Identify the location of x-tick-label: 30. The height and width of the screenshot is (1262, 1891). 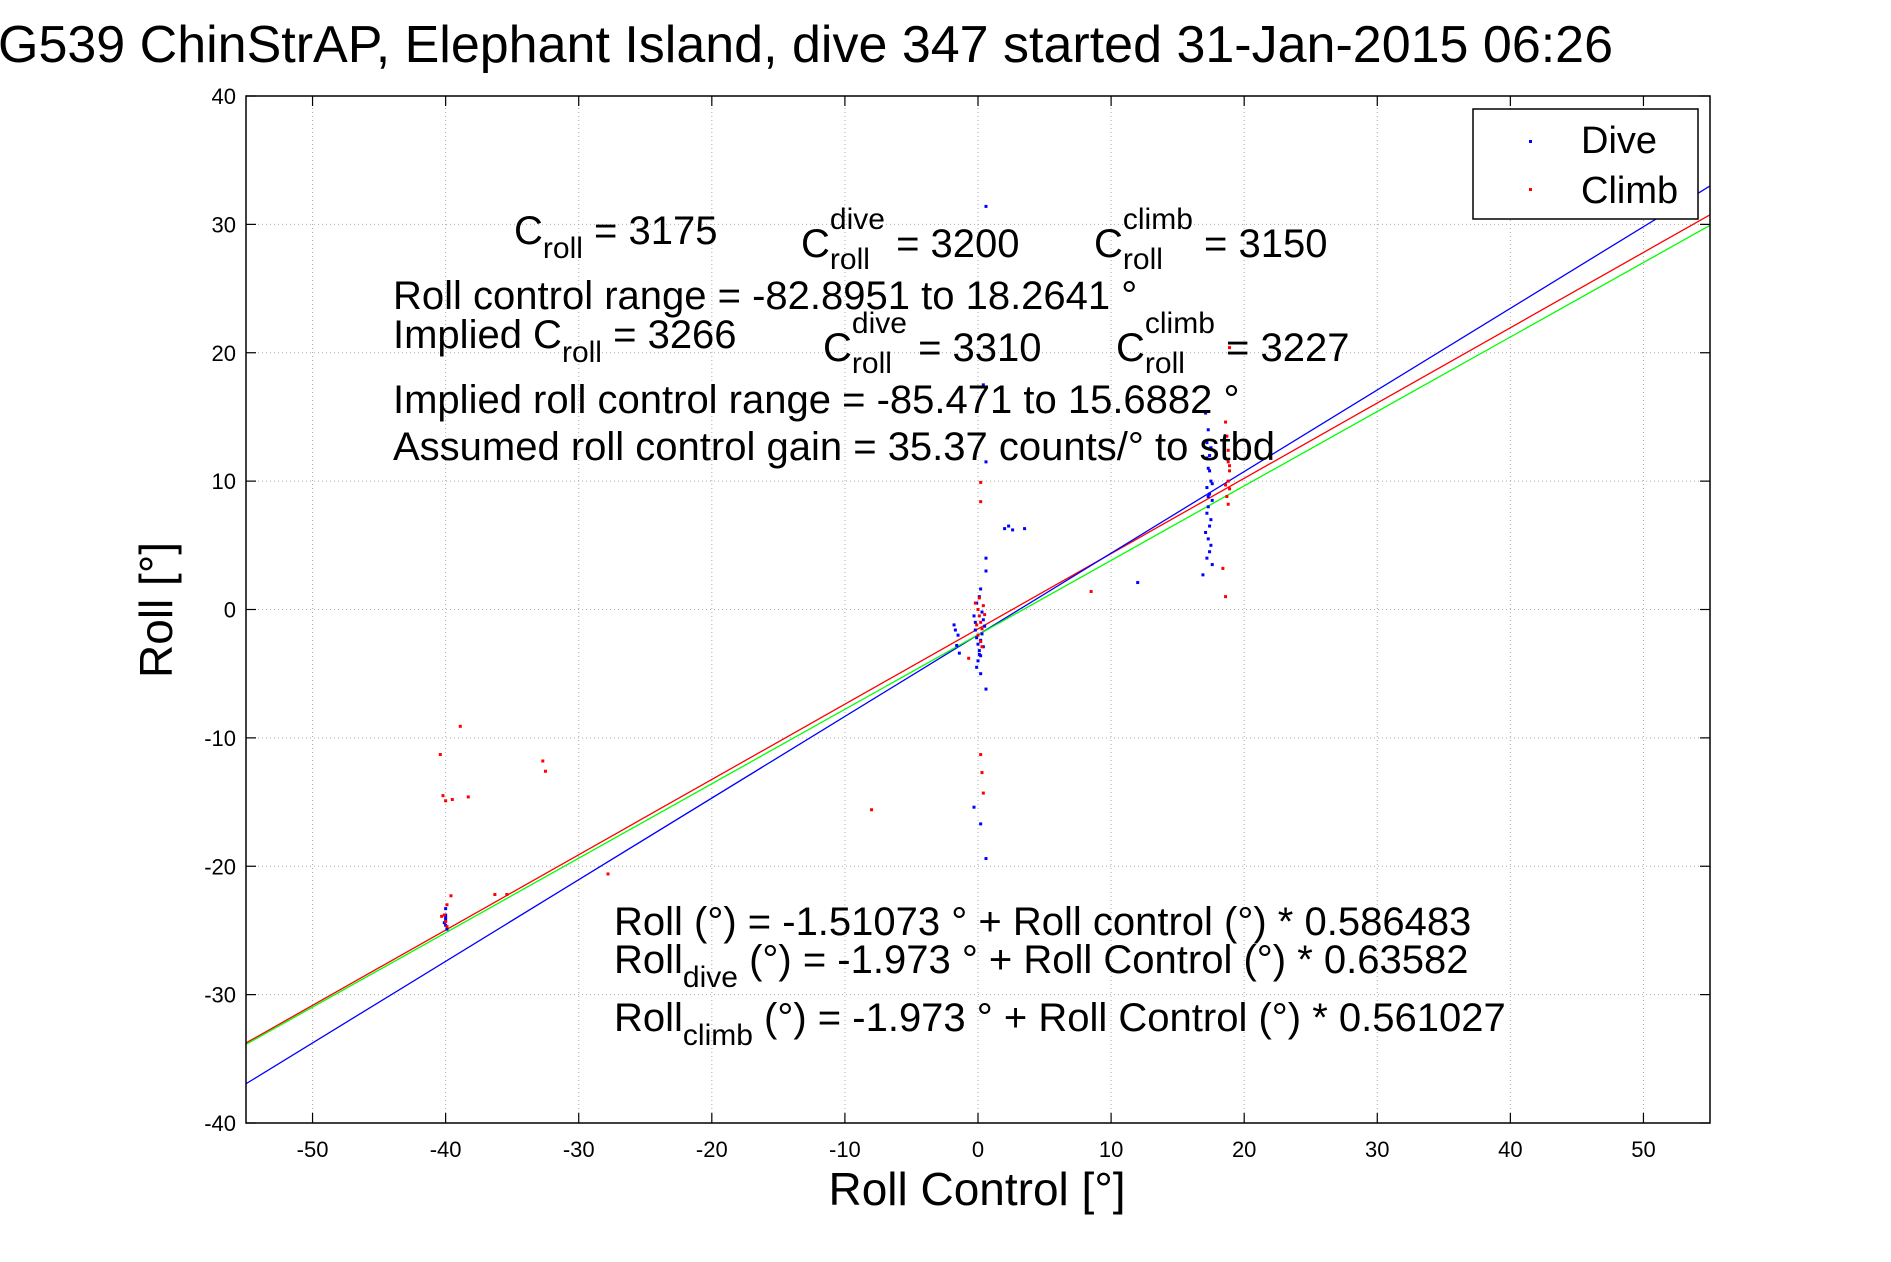
(1377, 1149).